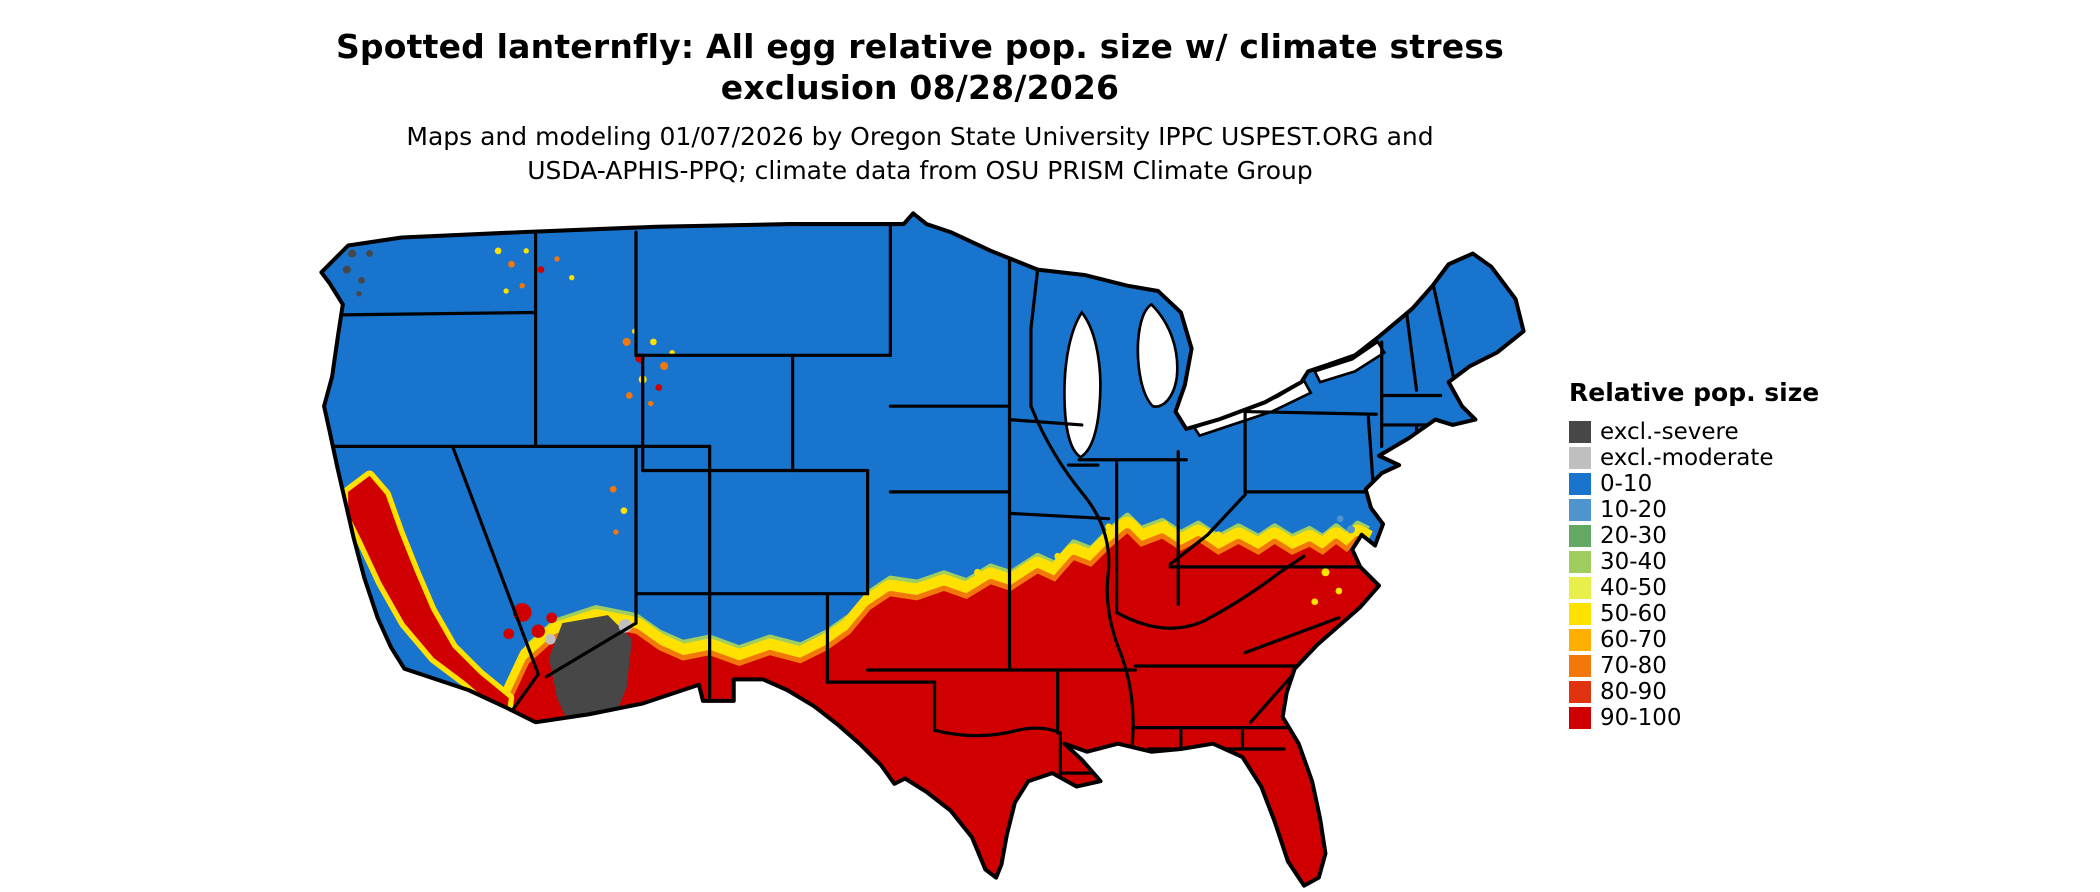  Describe the element at coordinates (1633, 692) in the screenshot. I see `legend-label: 80-90` at that location.